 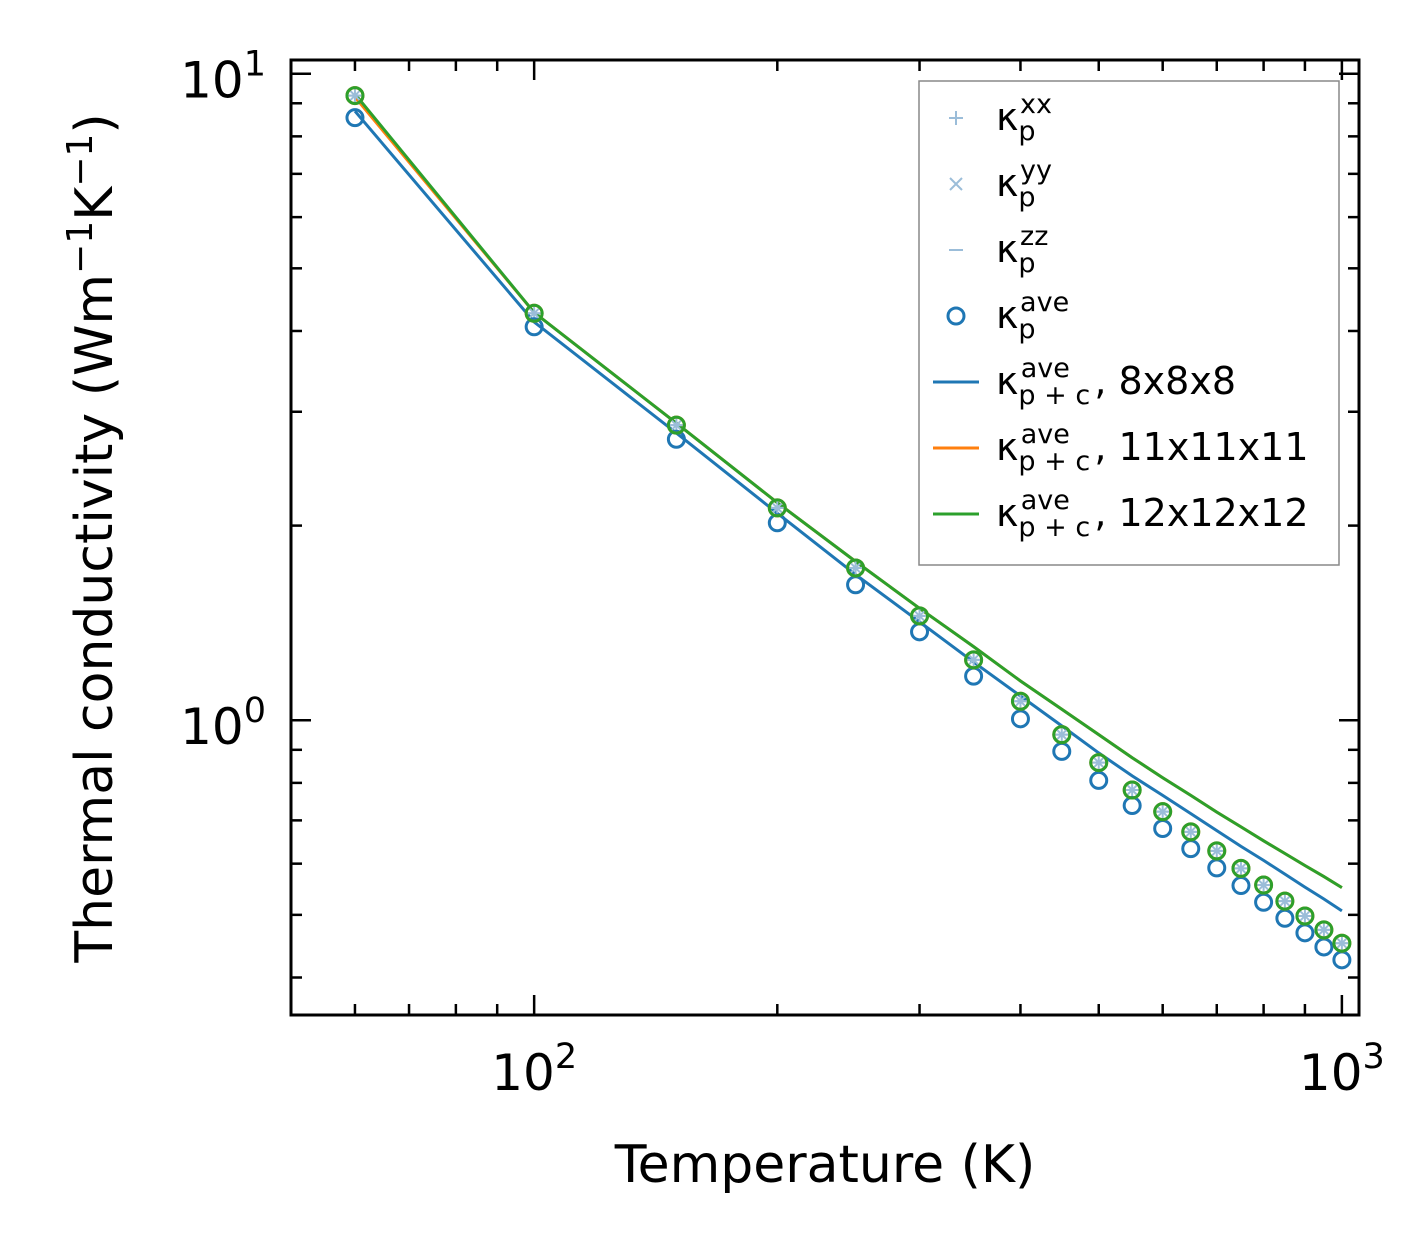 What do you see at coordinates (223, 77) in the screenshot?
I see `y-tick-label: 101` at bounding box center [223, 77].